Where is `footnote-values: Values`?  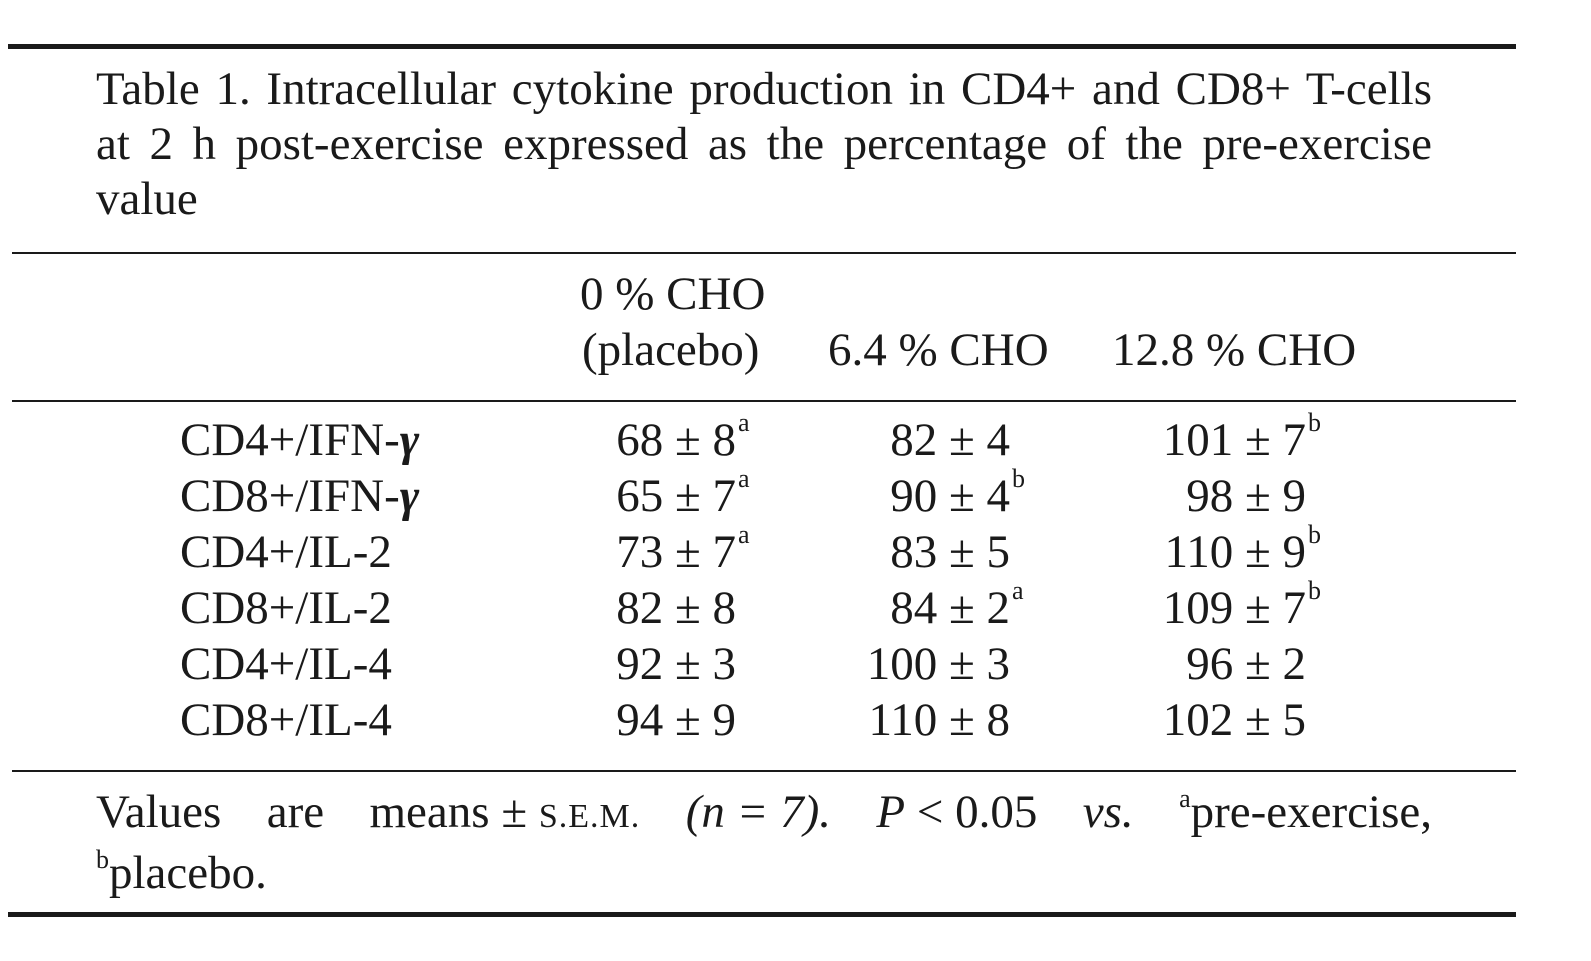
footnote-values: Values is located at coordinates (159, 812).